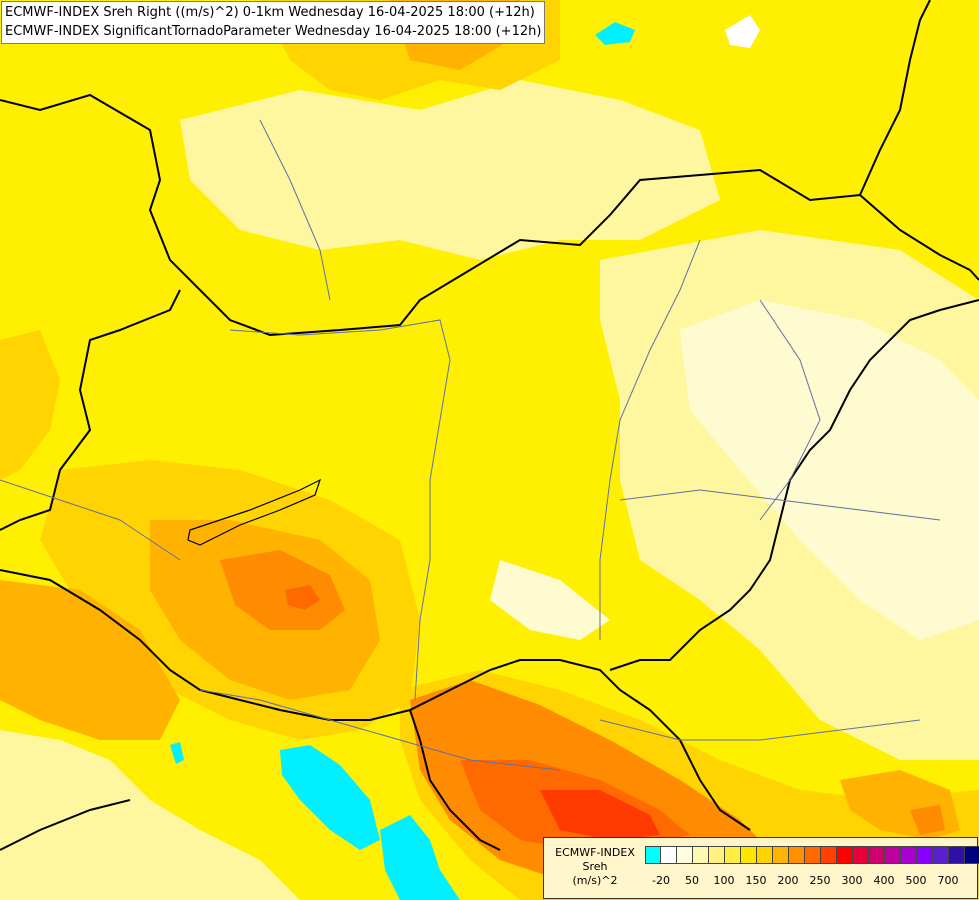  What do you see at coordinates (455, 780) in the screenshot?
I see `border-south-west` at bounding box center [455, 780].